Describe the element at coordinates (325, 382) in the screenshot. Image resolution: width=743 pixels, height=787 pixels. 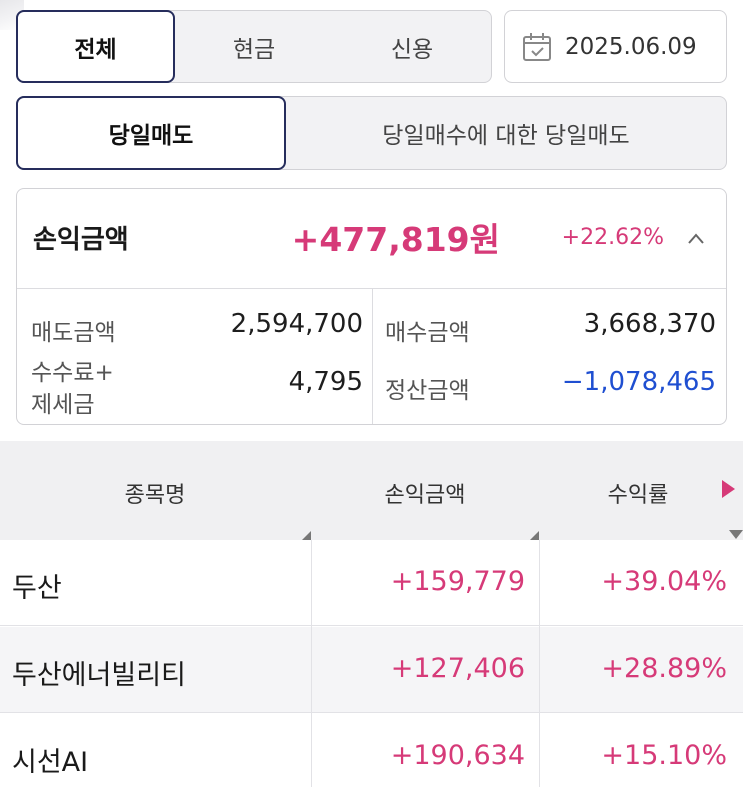
I see `fee-value: 4,795` at that location.